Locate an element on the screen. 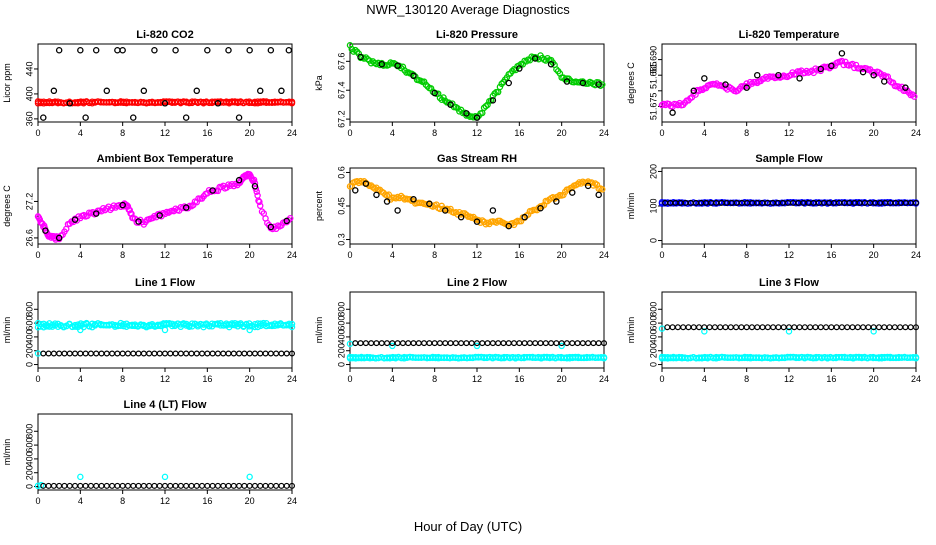 This screenshot has width=936, height=545. chart-title: Line 3 Flow is located at coordinates (789, 283).